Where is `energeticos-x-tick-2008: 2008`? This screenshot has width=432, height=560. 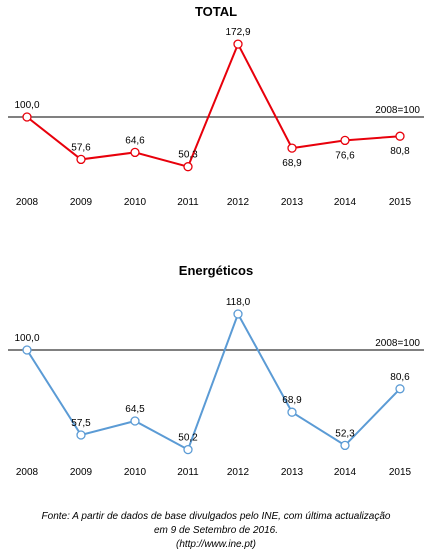
energeticos-x-tick-2008: 2008 is located at coordinates (27, 472).